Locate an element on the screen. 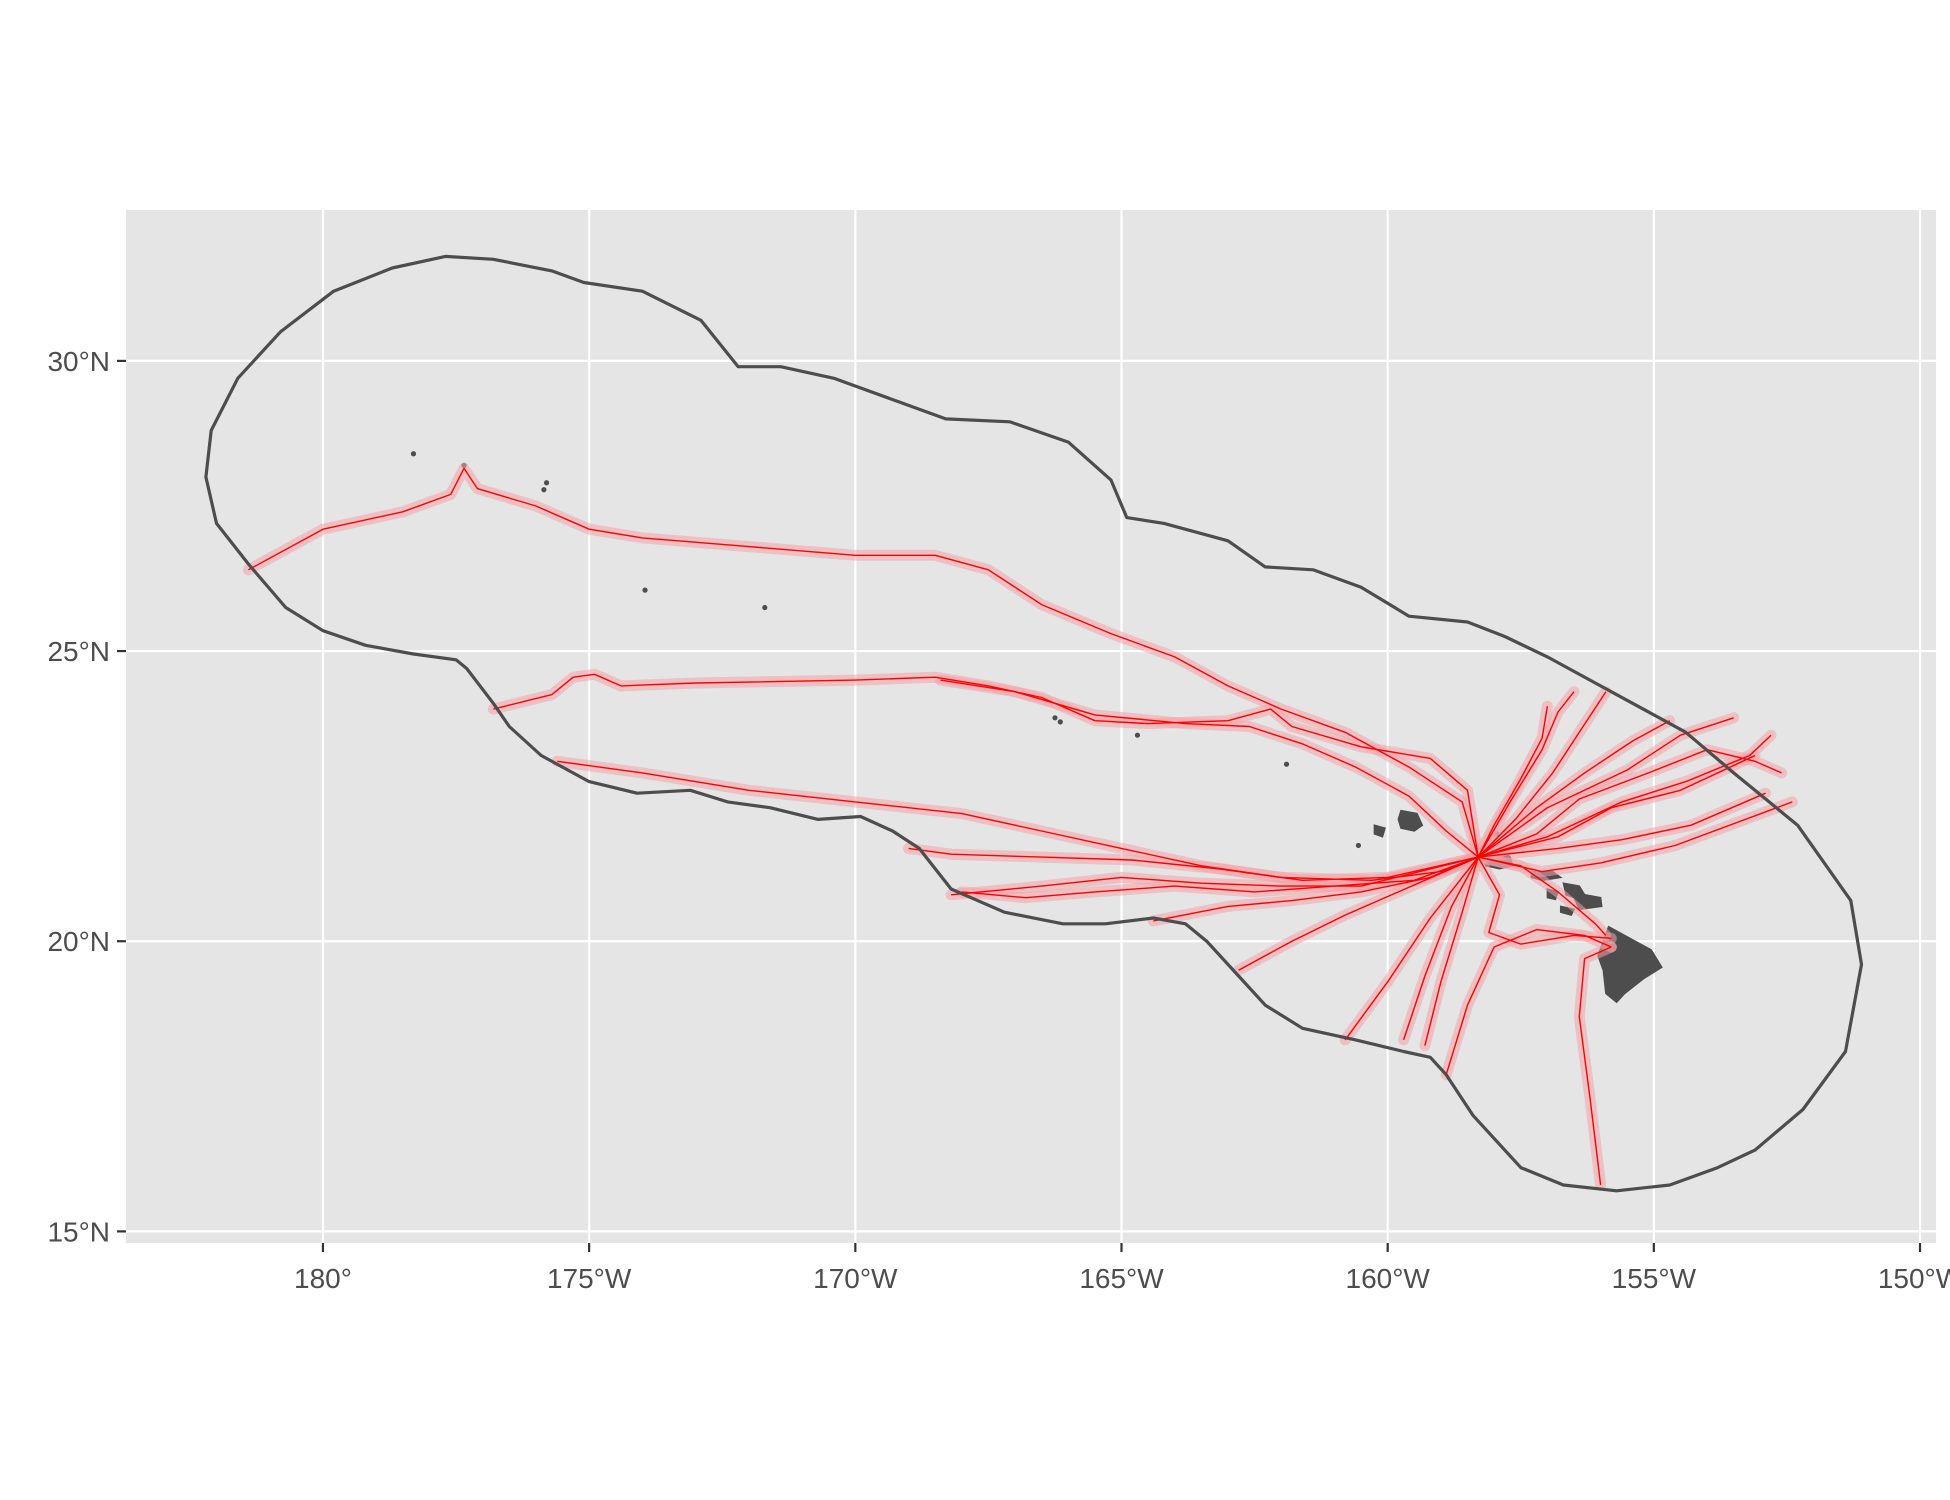 Image resolution: width=1950 pixels, height=1500 pixels. y-tick-label: 30°N is located at coordinates (78, 361).